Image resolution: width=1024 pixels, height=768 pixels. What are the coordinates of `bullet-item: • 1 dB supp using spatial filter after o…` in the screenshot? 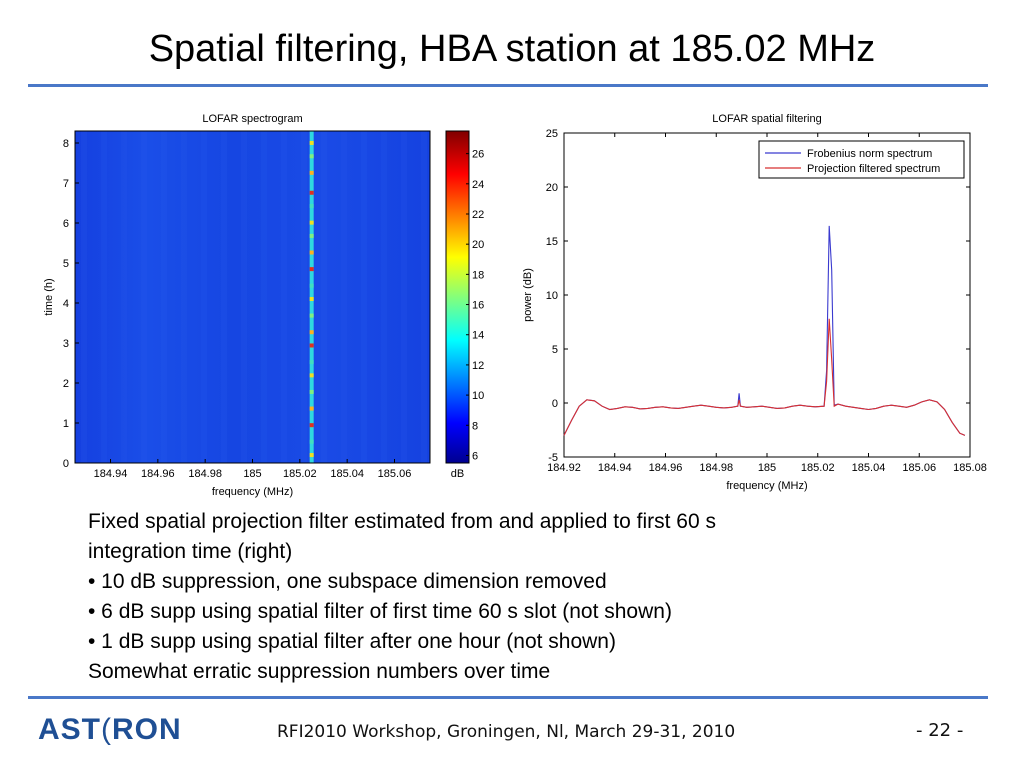 It's located at (352, 641).